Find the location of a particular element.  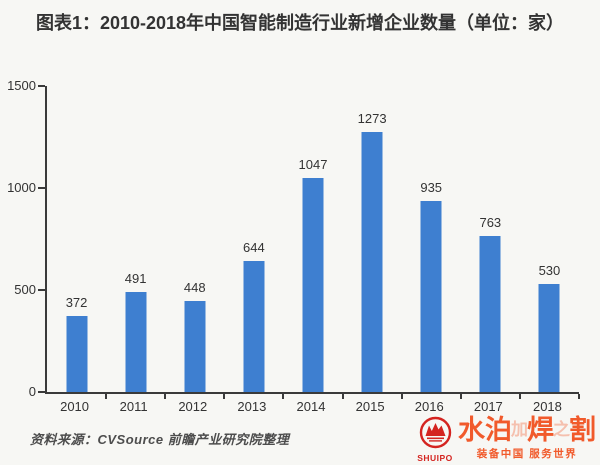

bar-2018 is located at coordinates (549, 337).